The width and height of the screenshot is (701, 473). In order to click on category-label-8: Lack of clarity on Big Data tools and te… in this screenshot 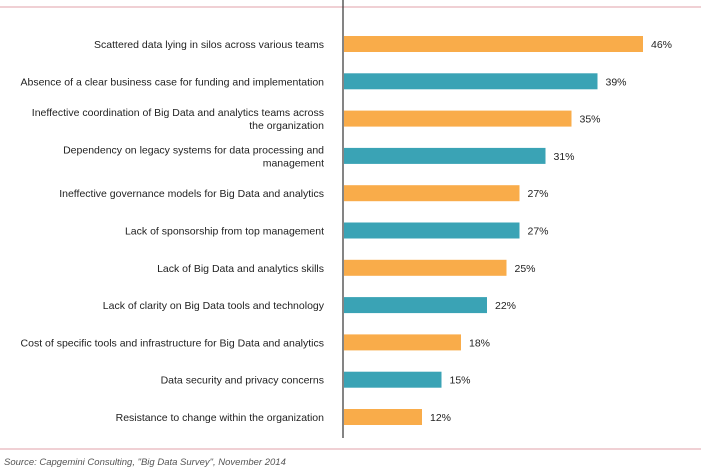, I will do `click(214, 306)`.